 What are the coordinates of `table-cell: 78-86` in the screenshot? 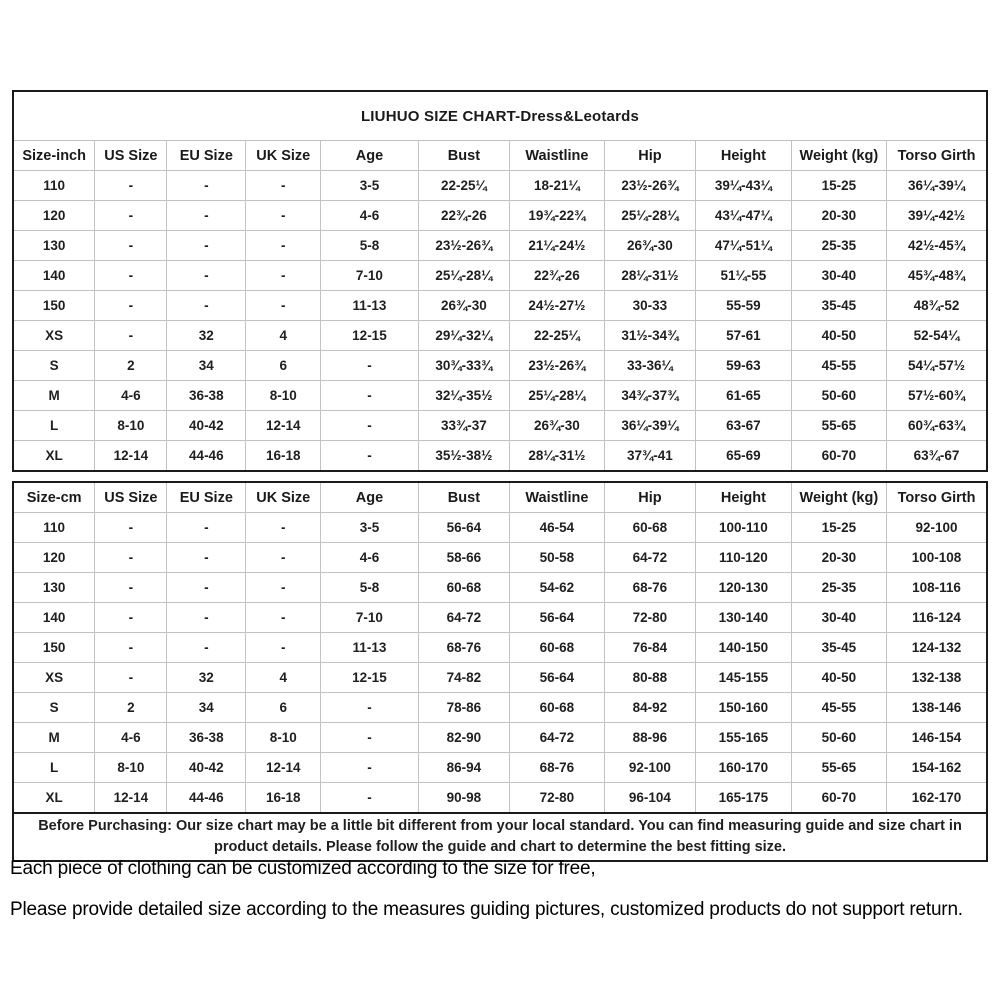 It's located at (464, 707).